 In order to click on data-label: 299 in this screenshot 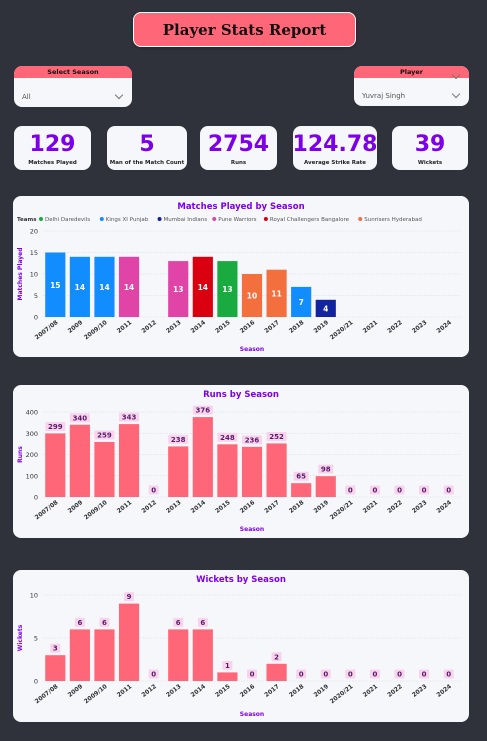, I will do `click(55, 427)`.